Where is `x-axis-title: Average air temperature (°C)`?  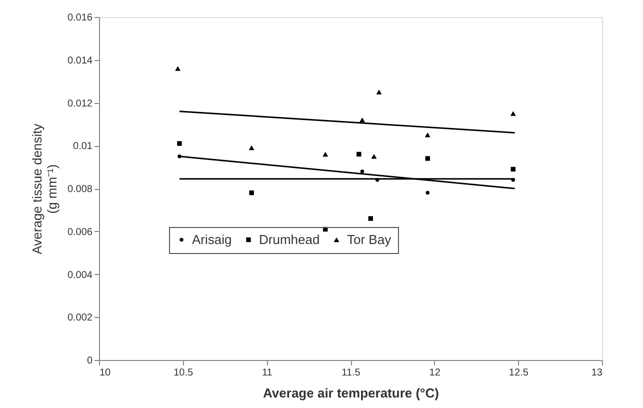 x-axis-title: Average air temperature (°C) is located at coordinates (351, 393).